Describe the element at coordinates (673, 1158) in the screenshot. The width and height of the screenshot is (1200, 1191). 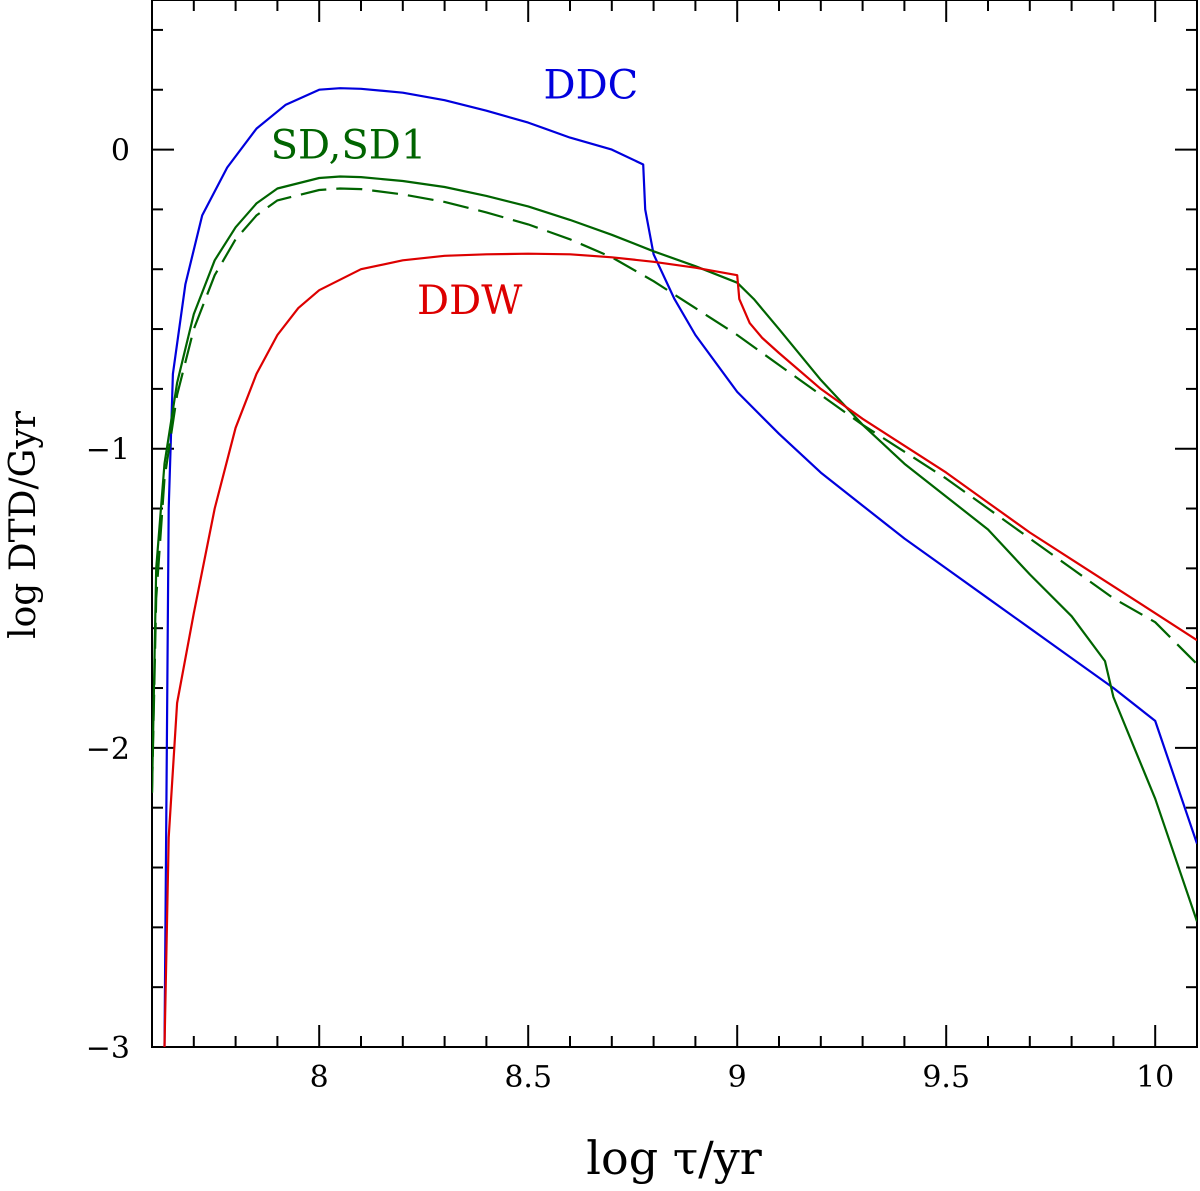
I see `x-axis-label: log τ/yr` at that location.